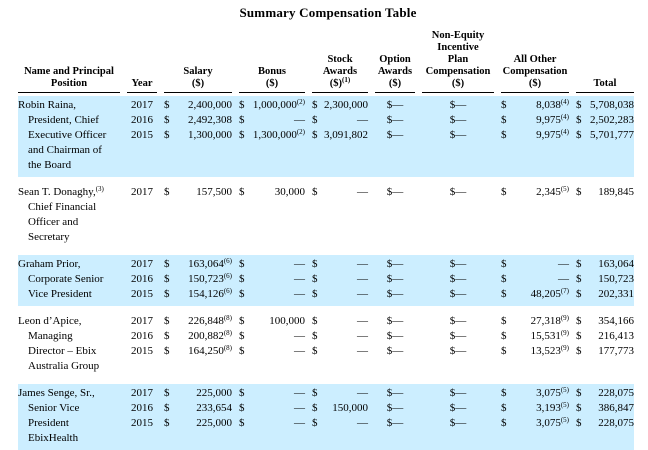 This screenshot has height=450, width=648. What do you see at coordinates (612, 135) in the screenshot?
I see `amount: 5,701,777` at bounding box center [612, 135].